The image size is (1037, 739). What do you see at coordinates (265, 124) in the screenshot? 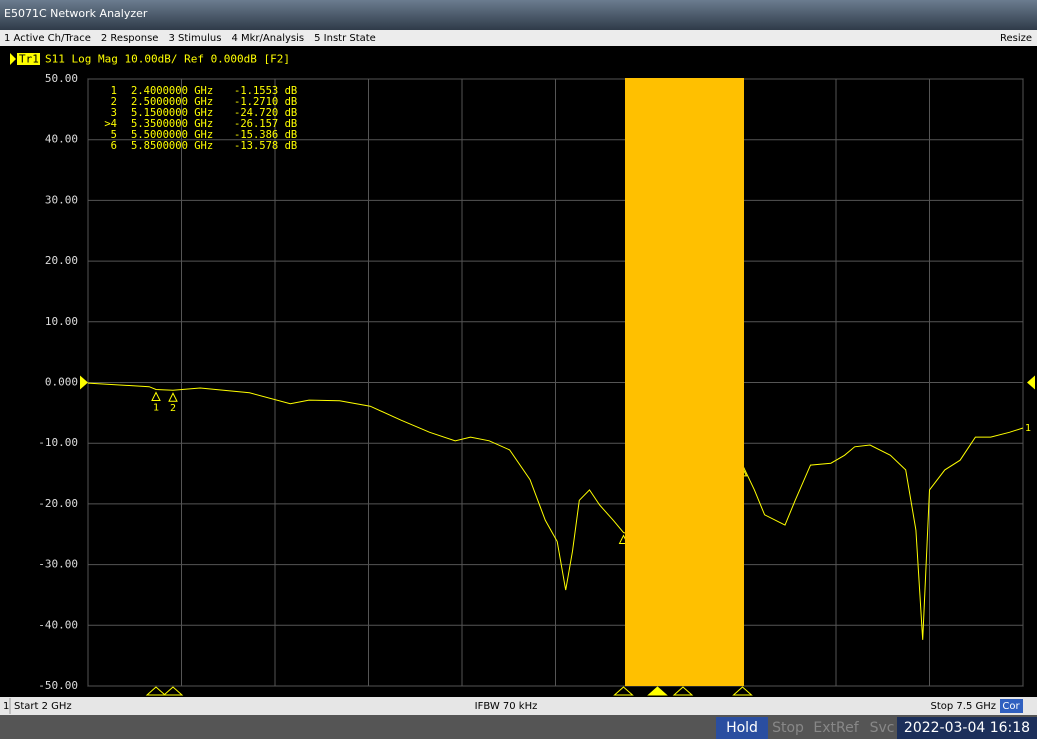
I see `marker-value: -26.157 dB` at bounding box center [265, 124].